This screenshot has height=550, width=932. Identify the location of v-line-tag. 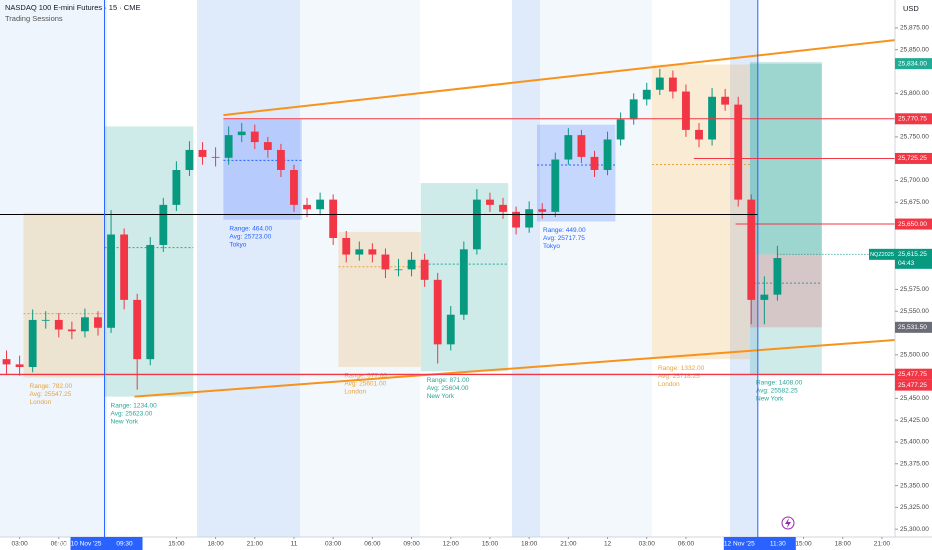
(759, 543).